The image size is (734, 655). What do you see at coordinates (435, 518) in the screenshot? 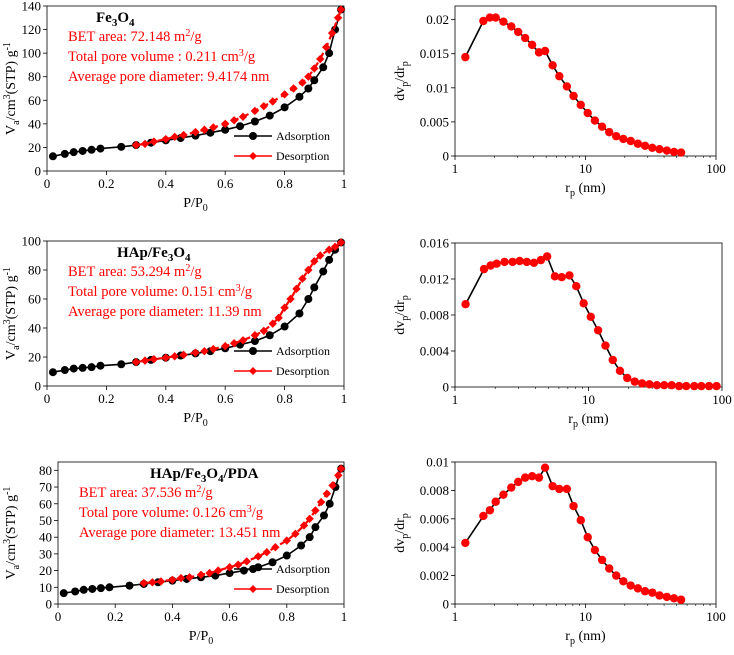
I see `y-tick-label: 0.006` at bounding box center [435, 518].